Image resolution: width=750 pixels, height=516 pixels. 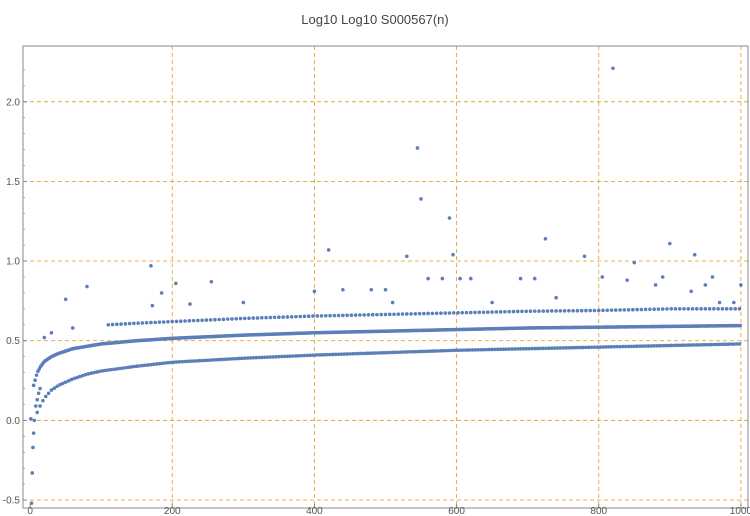 I want to click on y-tick-label: 1.5, so click(x=13, y=182).